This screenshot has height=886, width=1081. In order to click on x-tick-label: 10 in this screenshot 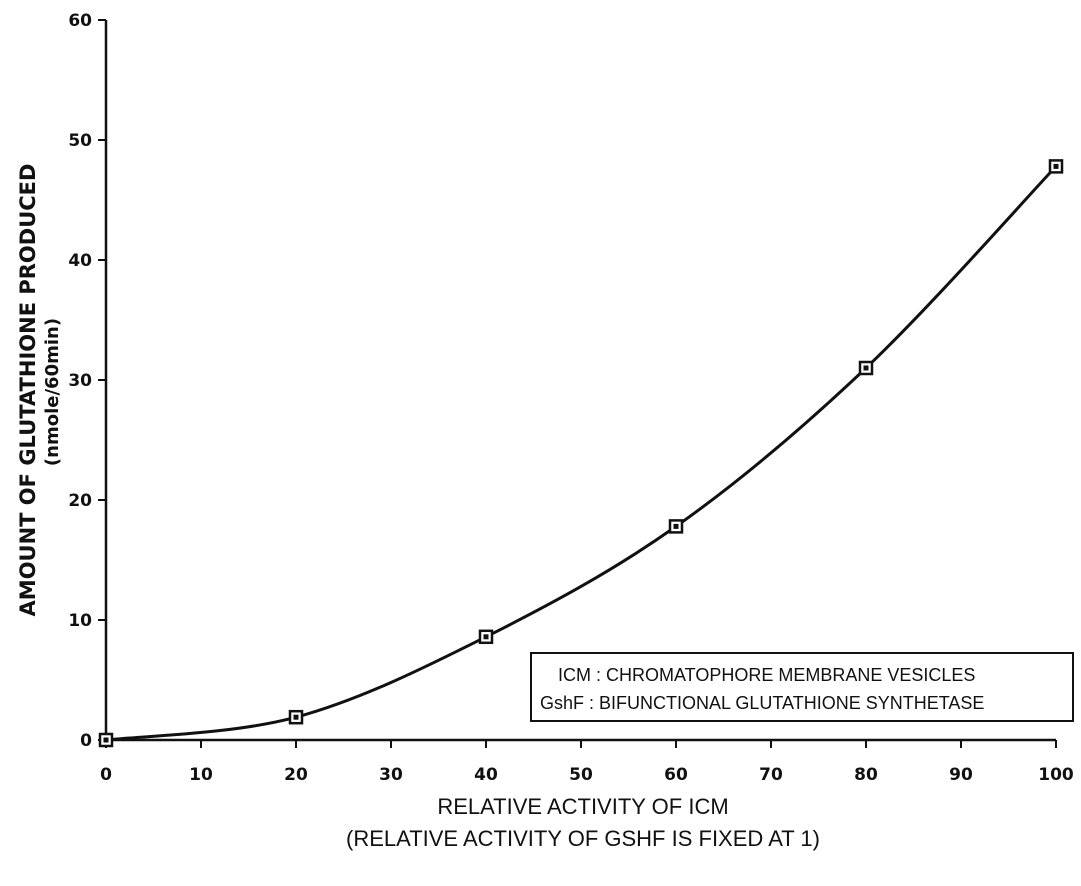, I will do `click(201, 775)`.